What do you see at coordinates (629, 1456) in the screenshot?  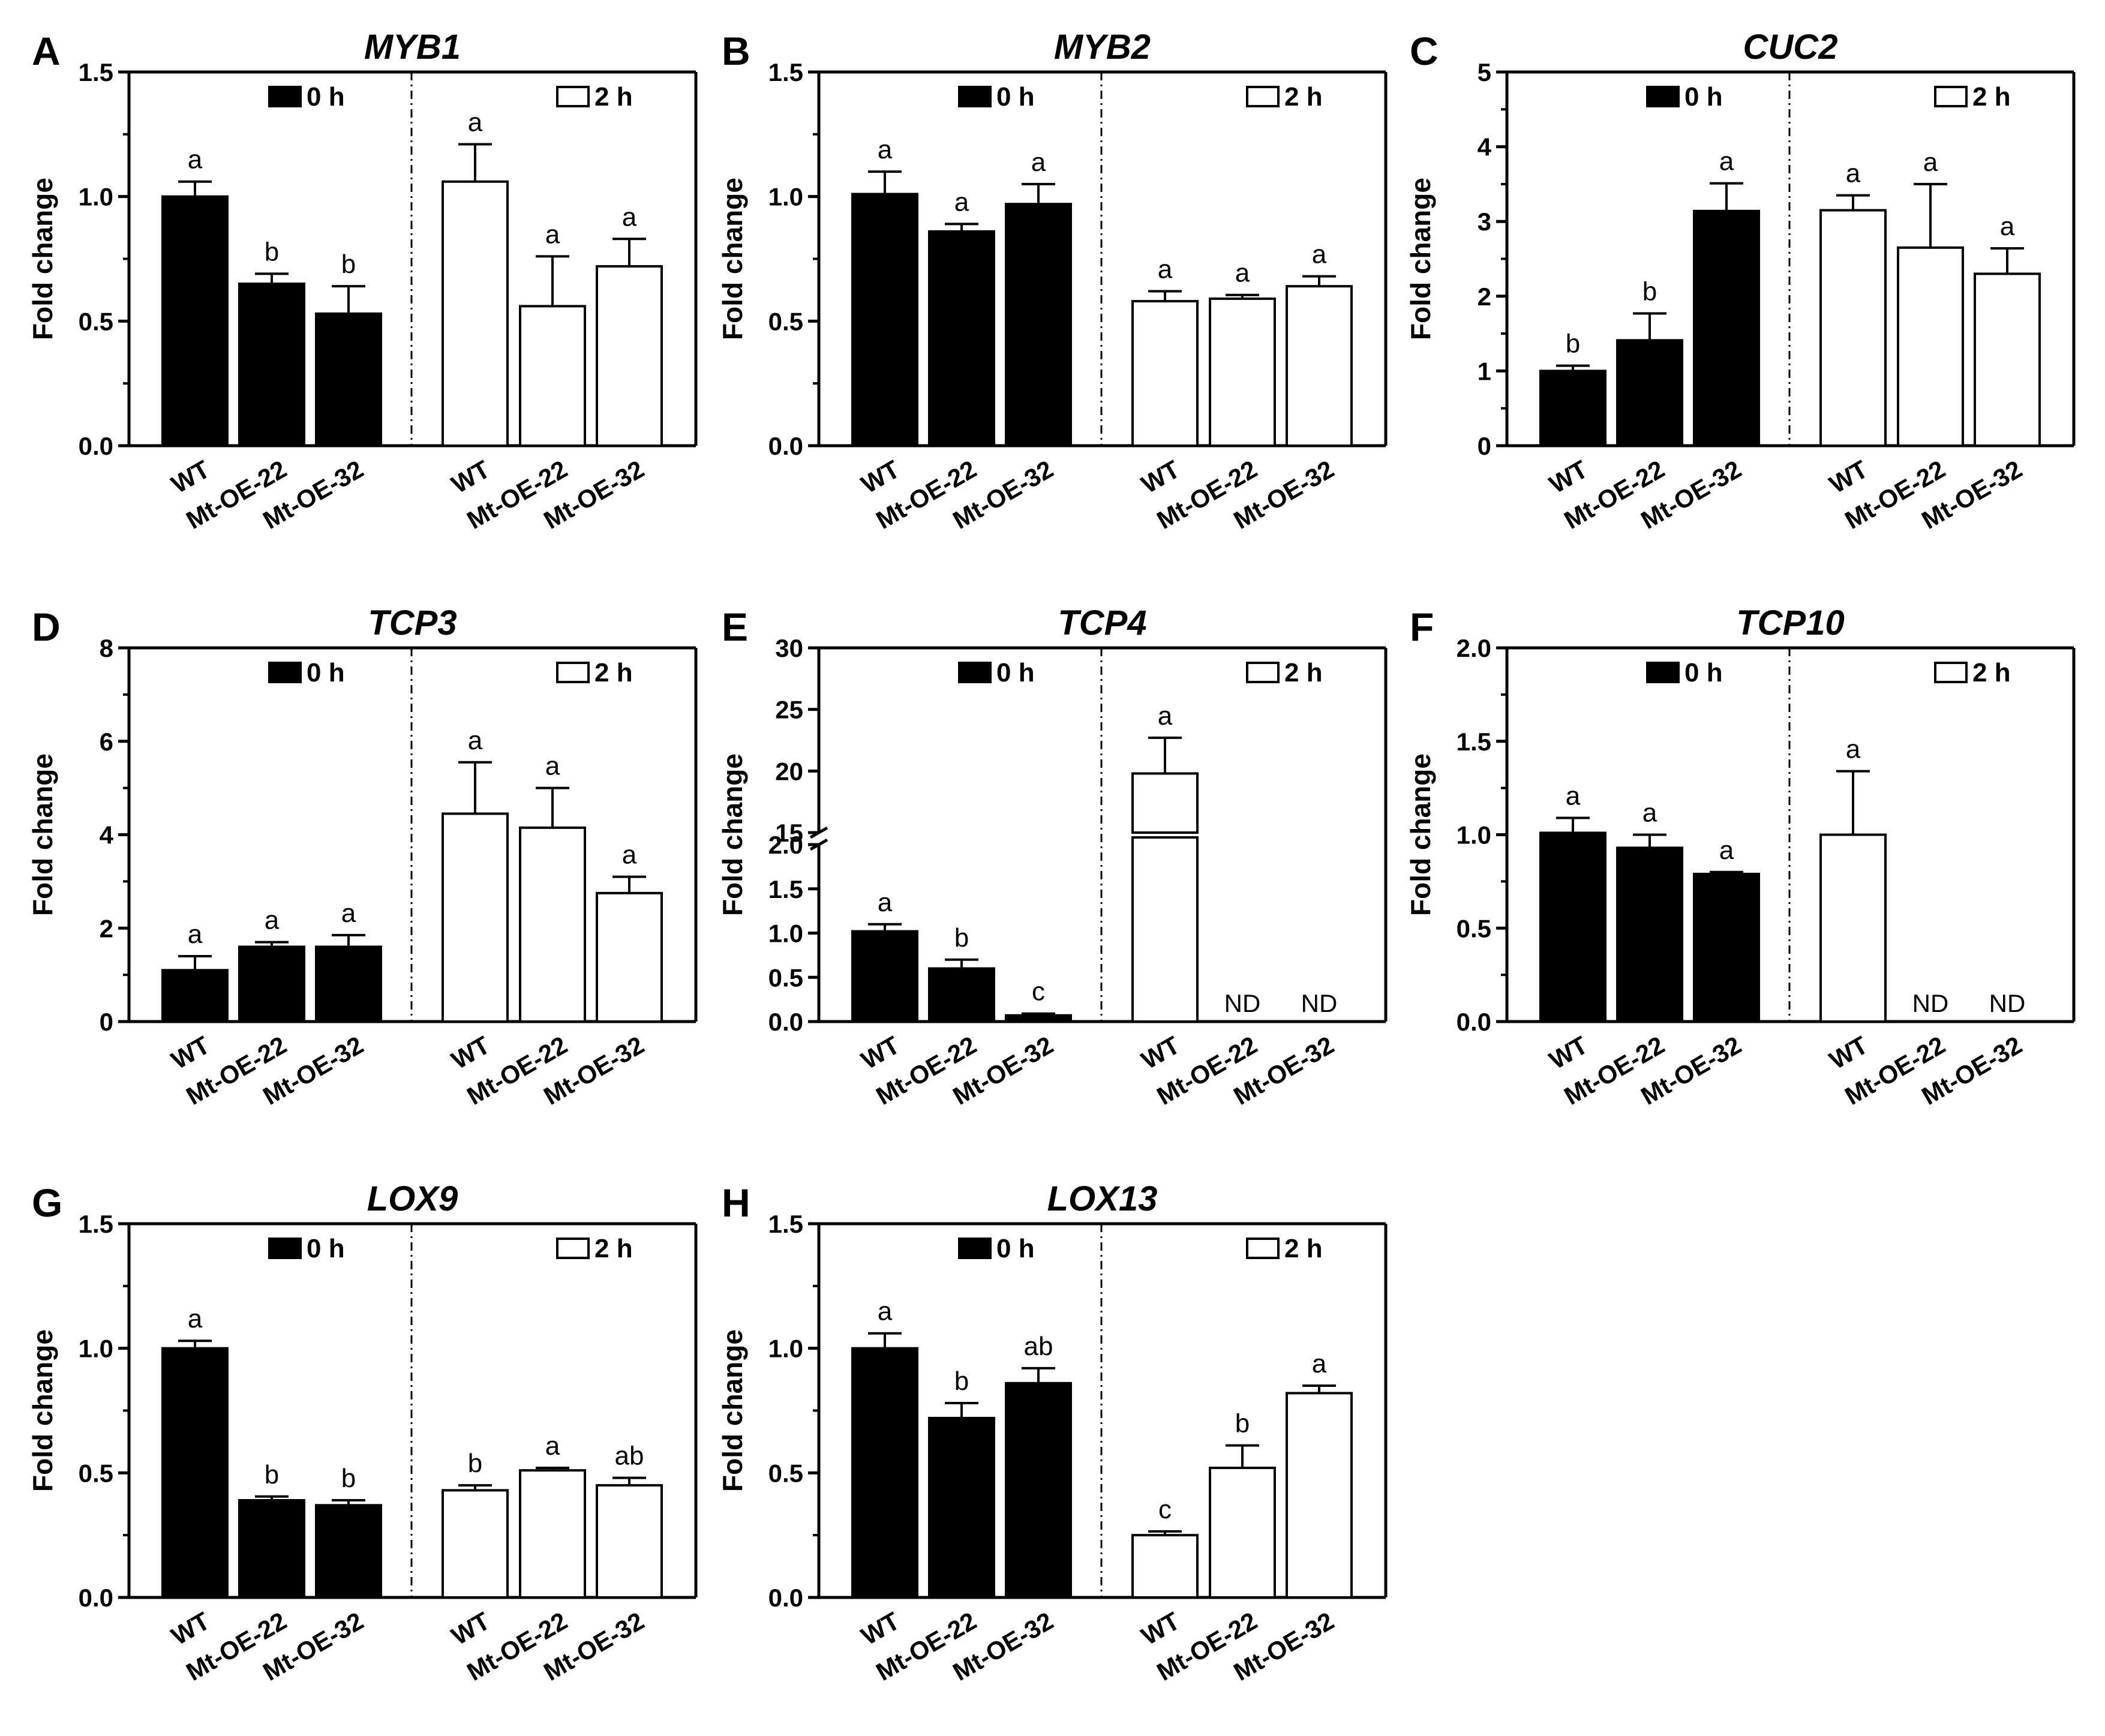 I see `significance-letter: ab` at bounding box center [629, 1456].